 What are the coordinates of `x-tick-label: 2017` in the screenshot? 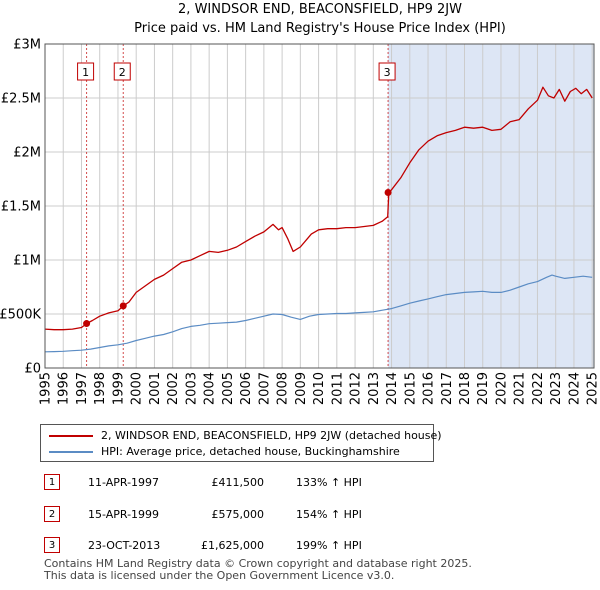 It's located at (447, 388).